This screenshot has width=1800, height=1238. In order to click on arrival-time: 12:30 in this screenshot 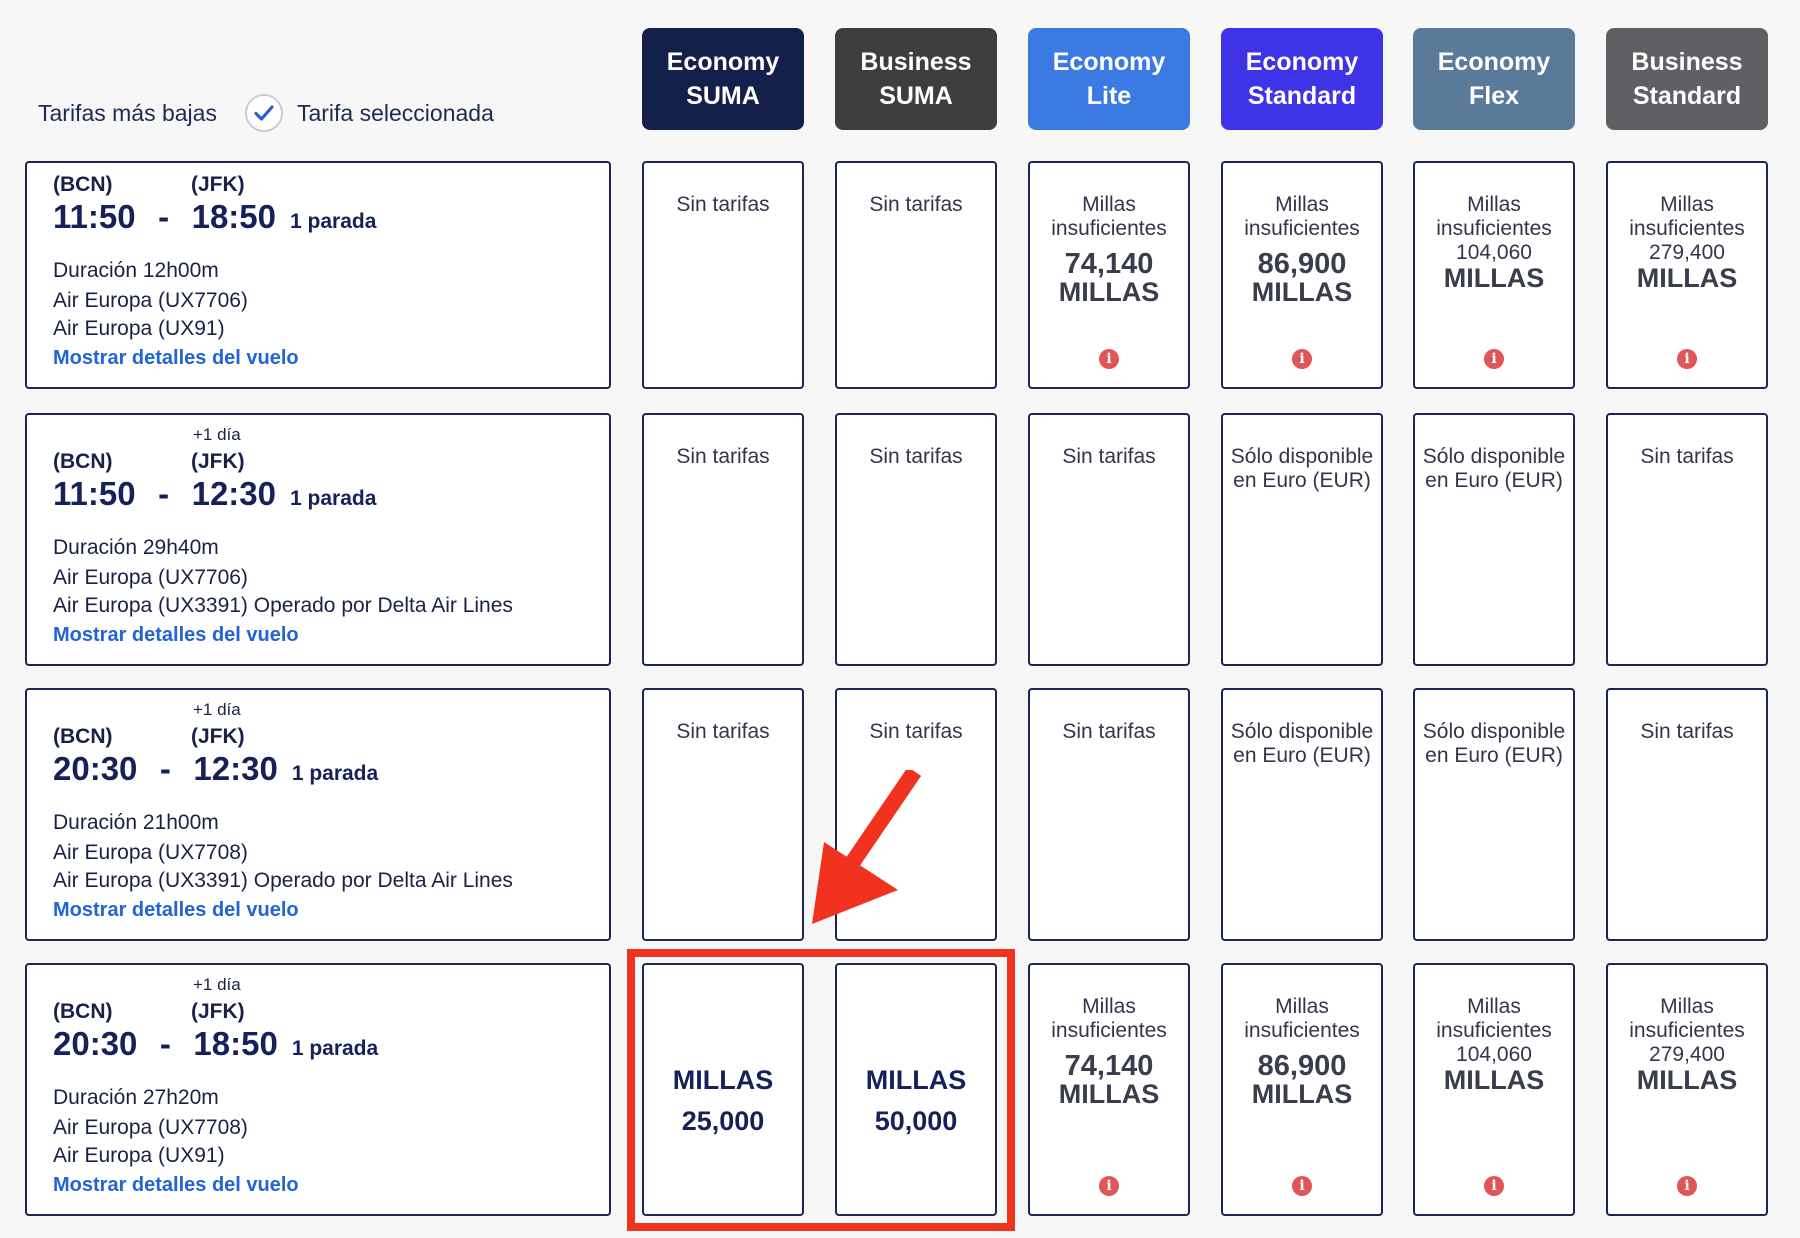, I will do `click(233, 493)`.